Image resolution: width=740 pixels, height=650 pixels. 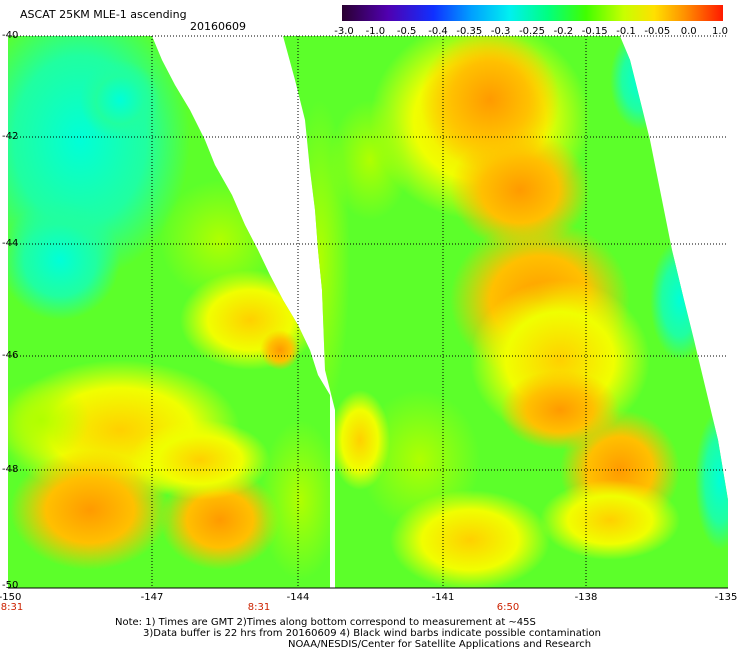 I want to click on lon-label-141: -141, so click(x=443, y=597).